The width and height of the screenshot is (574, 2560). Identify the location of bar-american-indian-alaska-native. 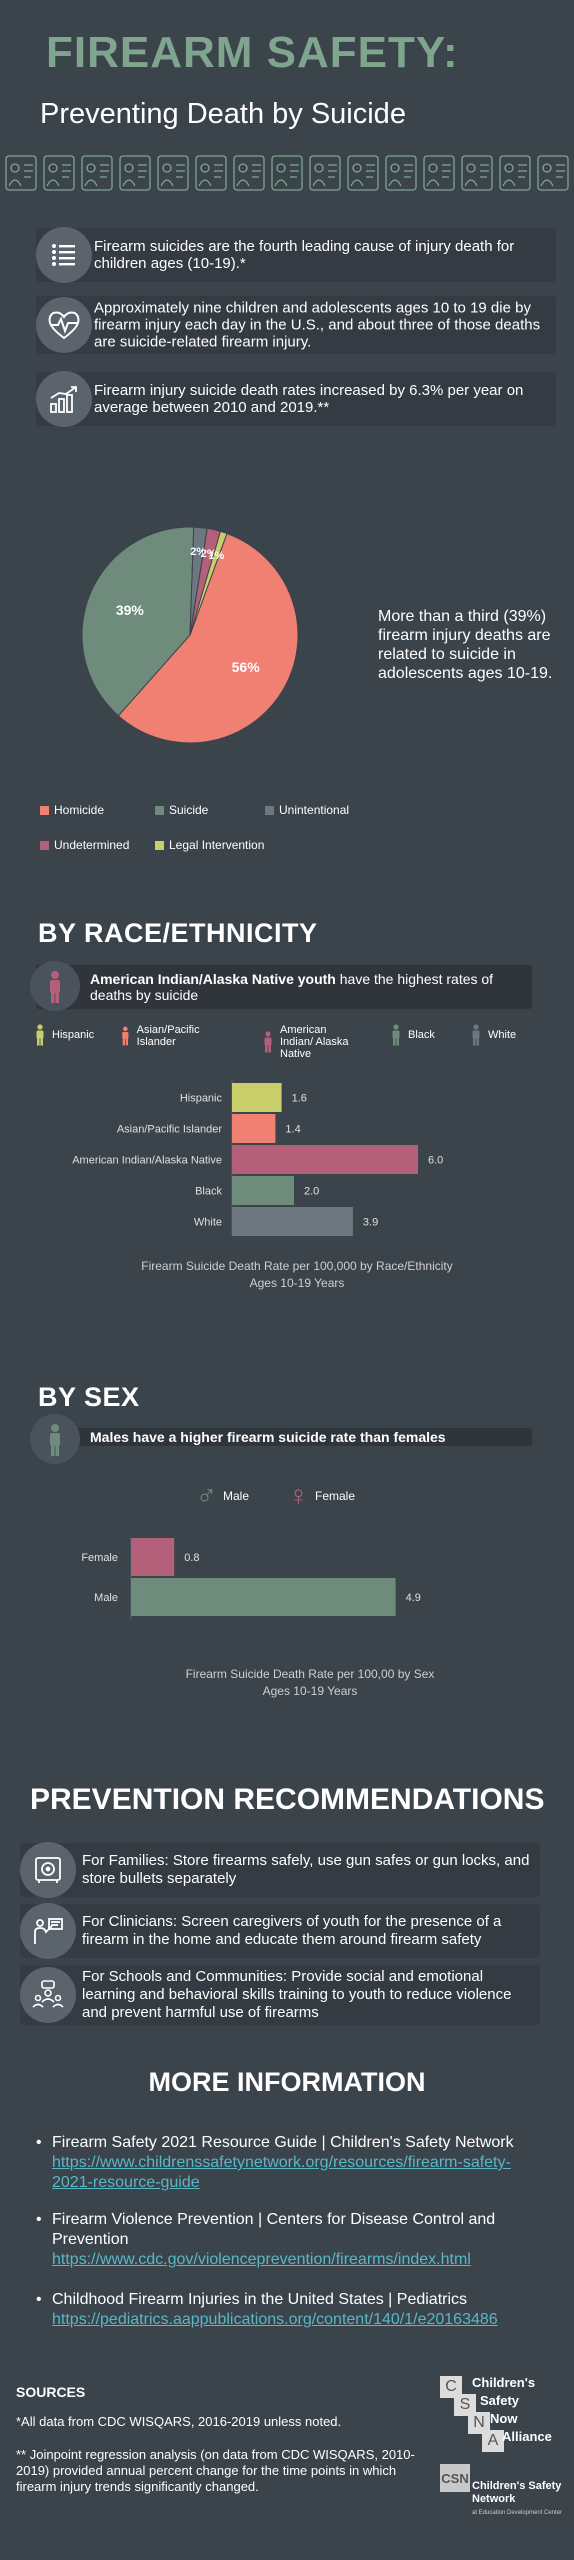
(325, 1159).